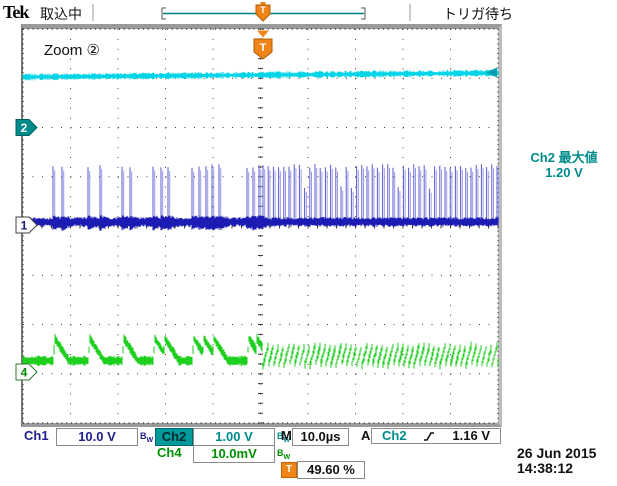 This screenshot has width=617, height=486. I want to click on ch1-label: Ch1, so click(36, 435).